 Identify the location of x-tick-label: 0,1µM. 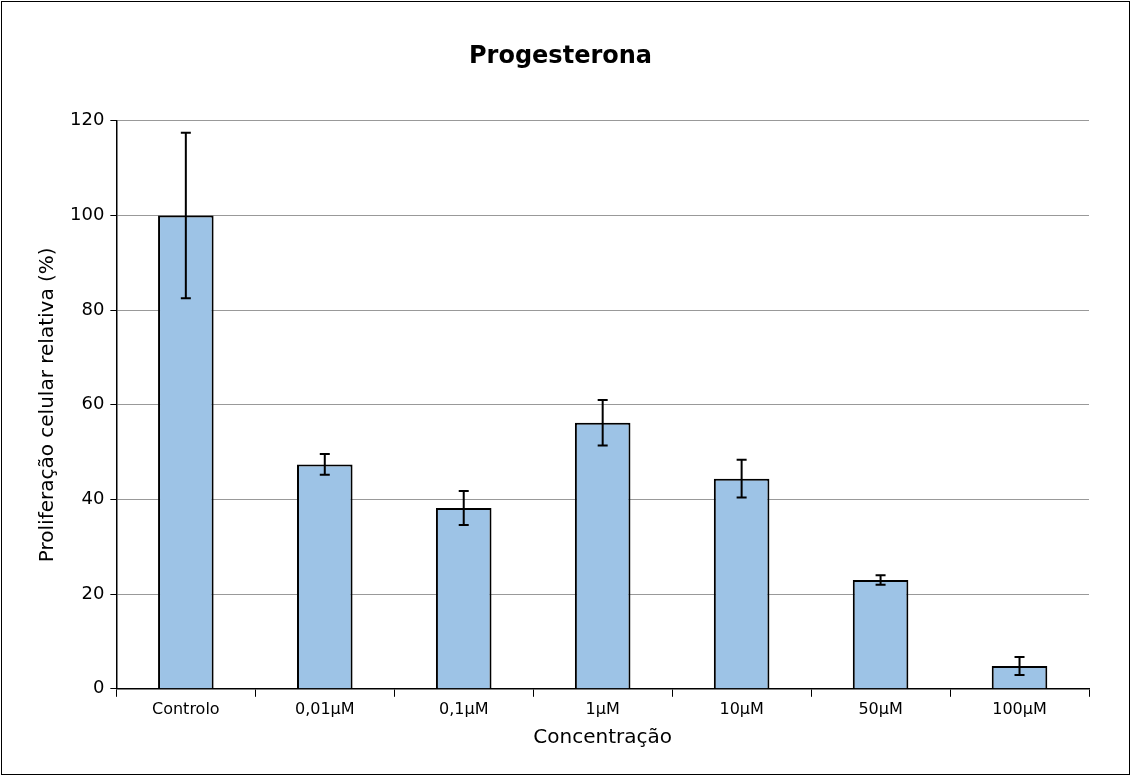
(464, 708).